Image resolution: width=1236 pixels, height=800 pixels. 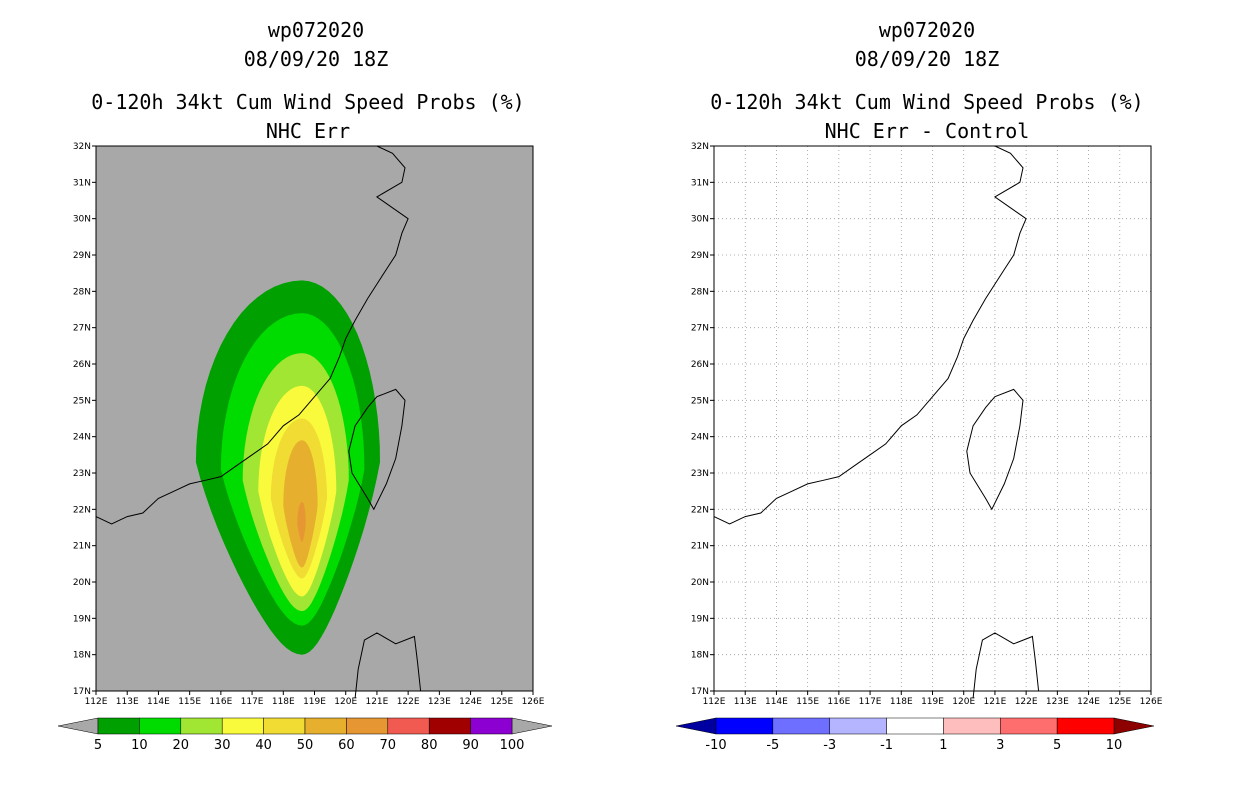 What do you see at coordinates (927, 59) in the screenshot?
I see `right-title-date: 08/09/20 18Z` at bounding box center [927, 59].